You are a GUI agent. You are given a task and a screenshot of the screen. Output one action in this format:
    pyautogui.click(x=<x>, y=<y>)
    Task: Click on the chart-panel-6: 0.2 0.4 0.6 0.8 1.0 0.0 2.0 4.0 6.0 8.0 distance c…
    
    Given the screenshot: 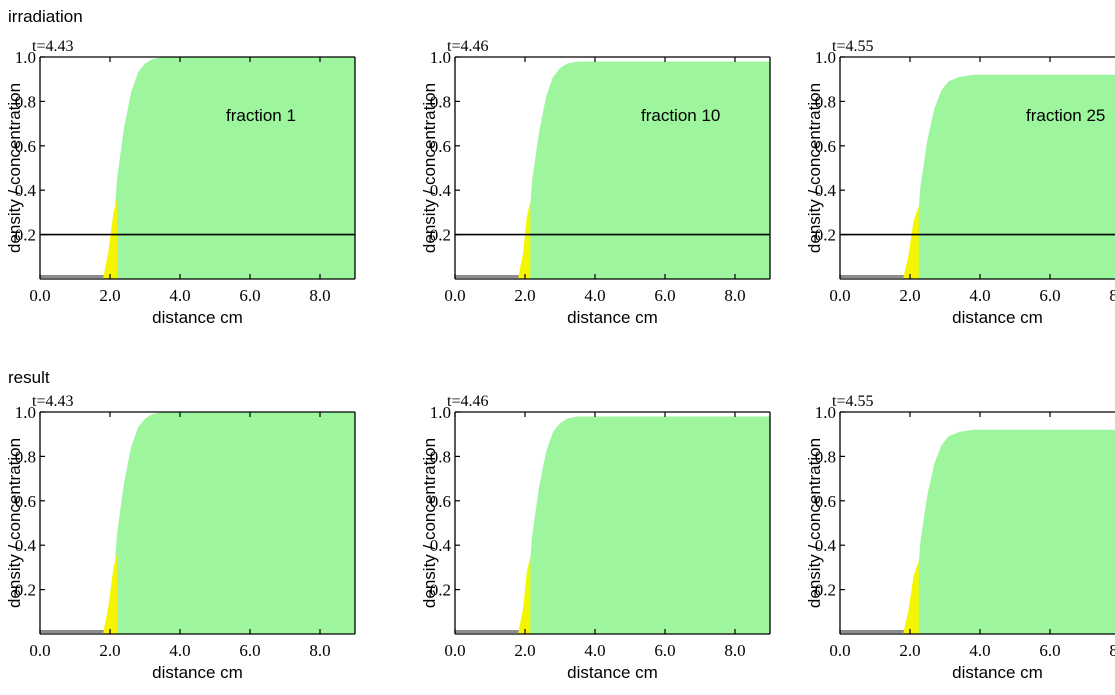 What is the action you would take?
    pyautogui.click(x=960, y=537)
    